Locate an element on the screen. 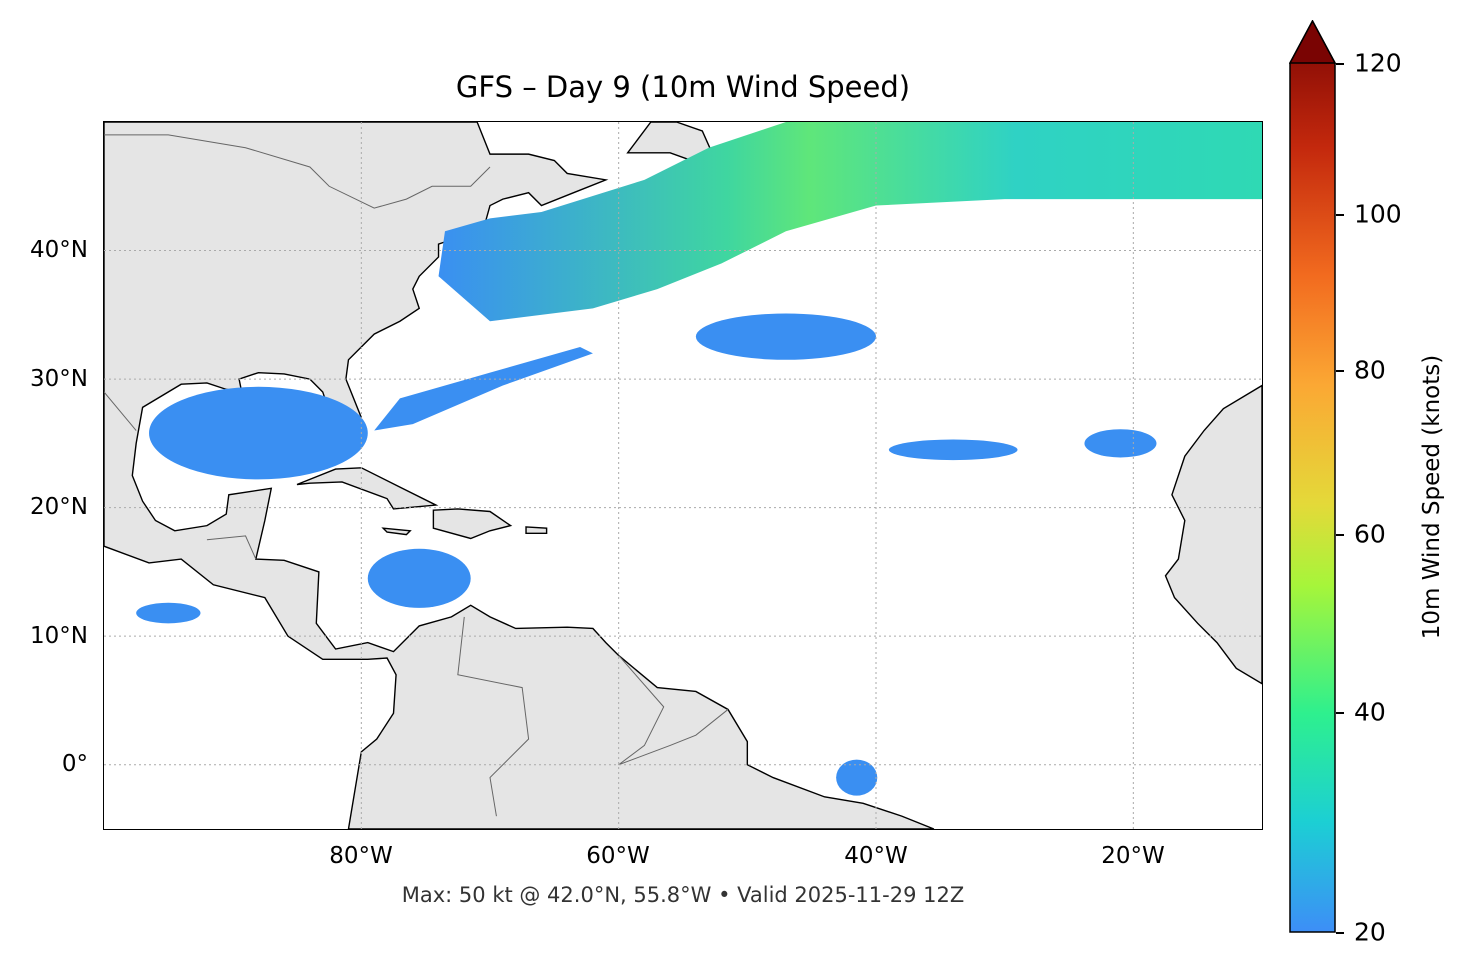 The width and height of the screenshot is (1466, 969). chart-title: GFS – Day 9 (10m Wind Speed) is located at coordinates (683, 87).